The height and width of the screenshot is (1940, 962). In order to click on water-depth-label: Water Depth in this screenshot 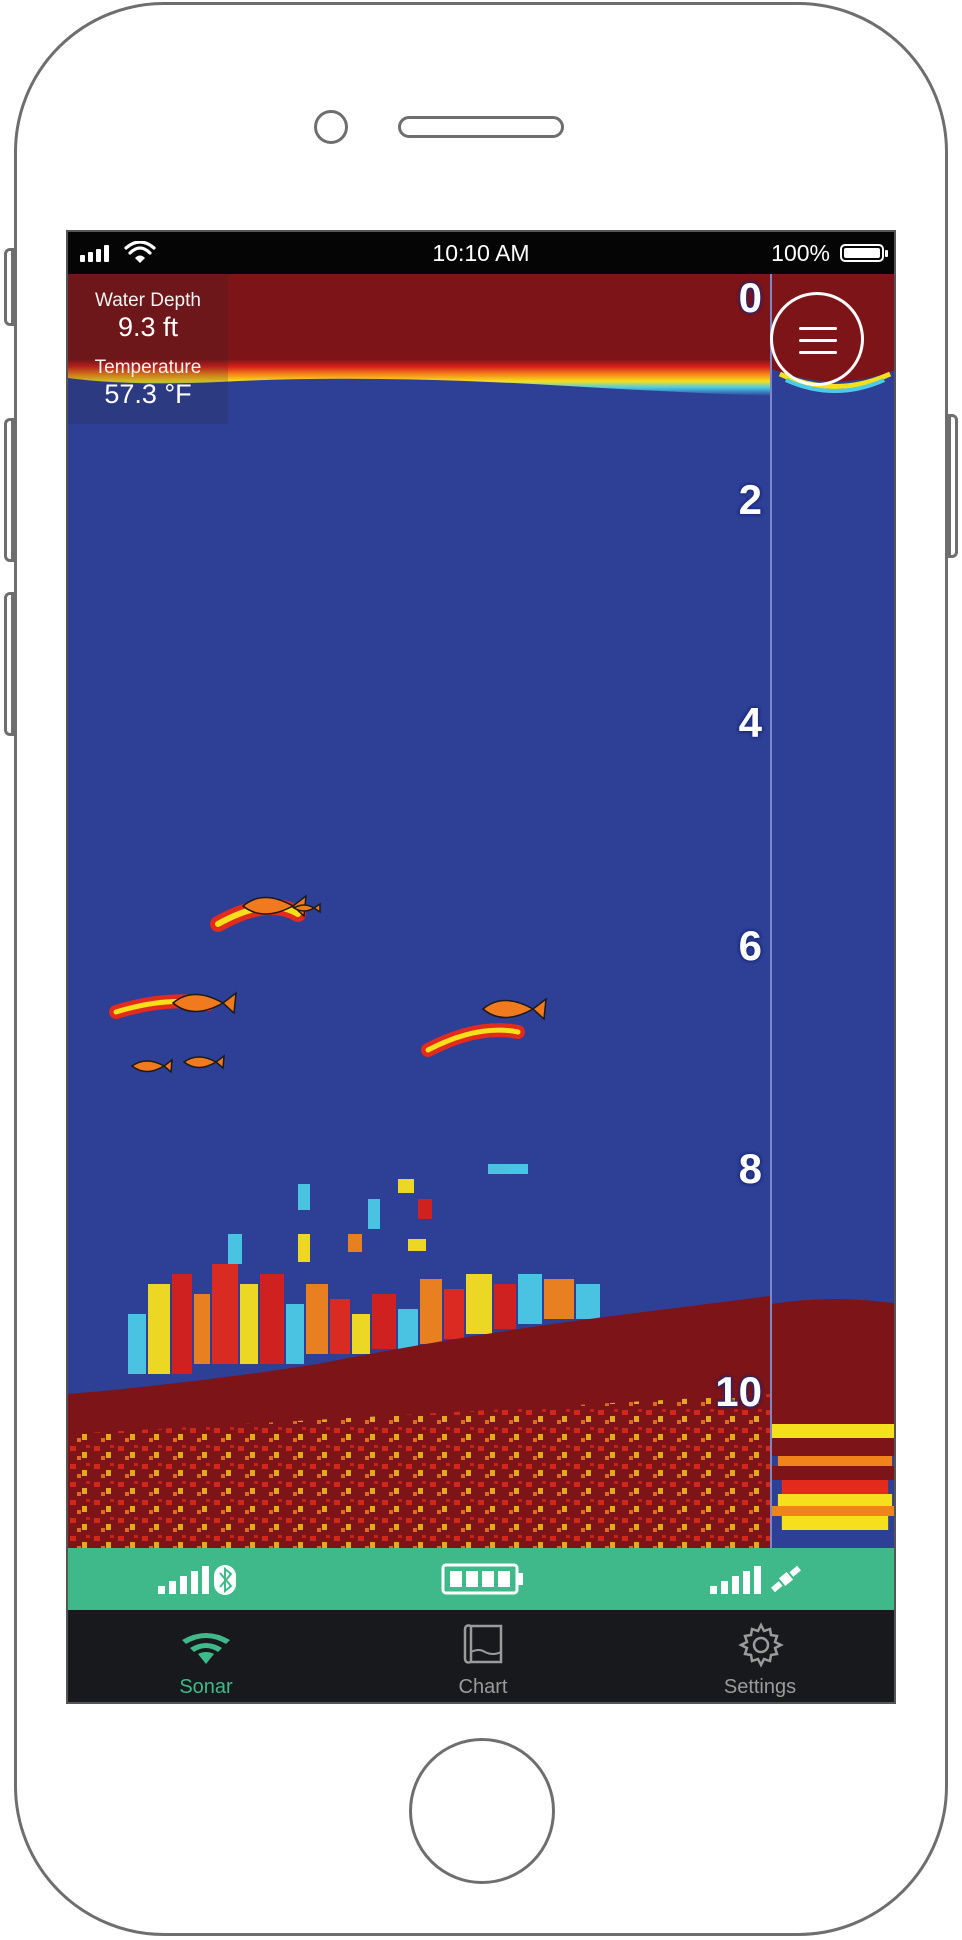, I will do `click(148, 300)`.